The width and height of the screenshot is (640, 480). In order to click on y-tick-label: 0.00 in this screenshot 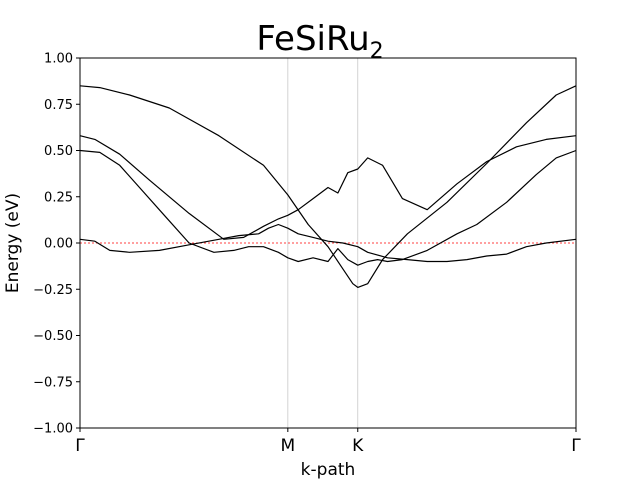, I will do `click(58, 244)`.